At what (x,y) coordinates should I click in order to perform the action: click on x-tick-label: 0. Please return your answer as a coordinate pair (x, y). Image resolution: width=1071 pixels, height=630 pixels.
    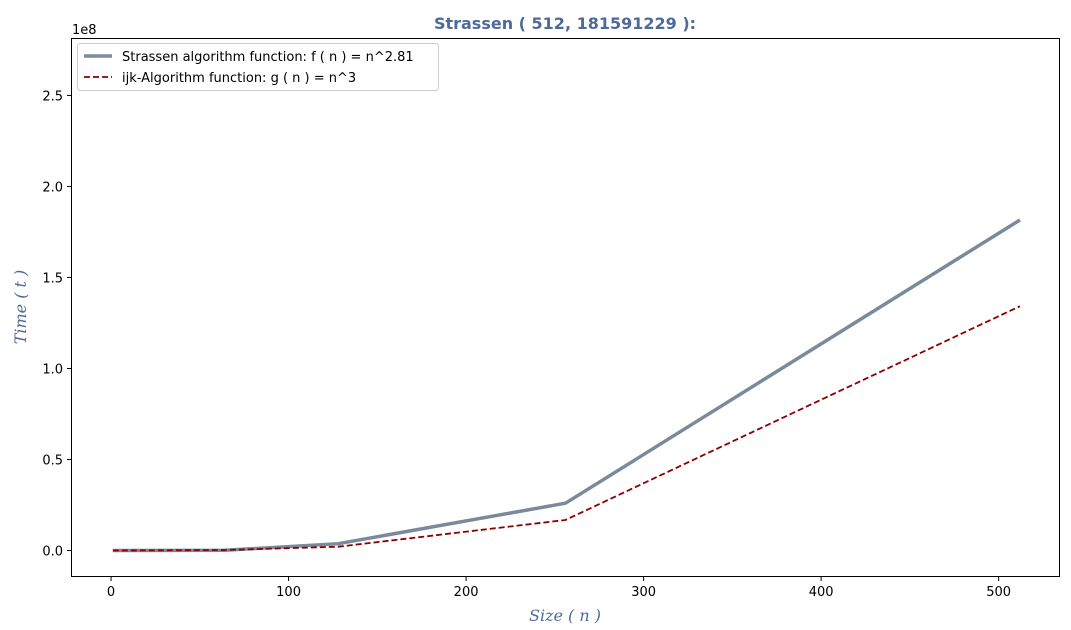
    Looking at the image, I should click on (111, 592).